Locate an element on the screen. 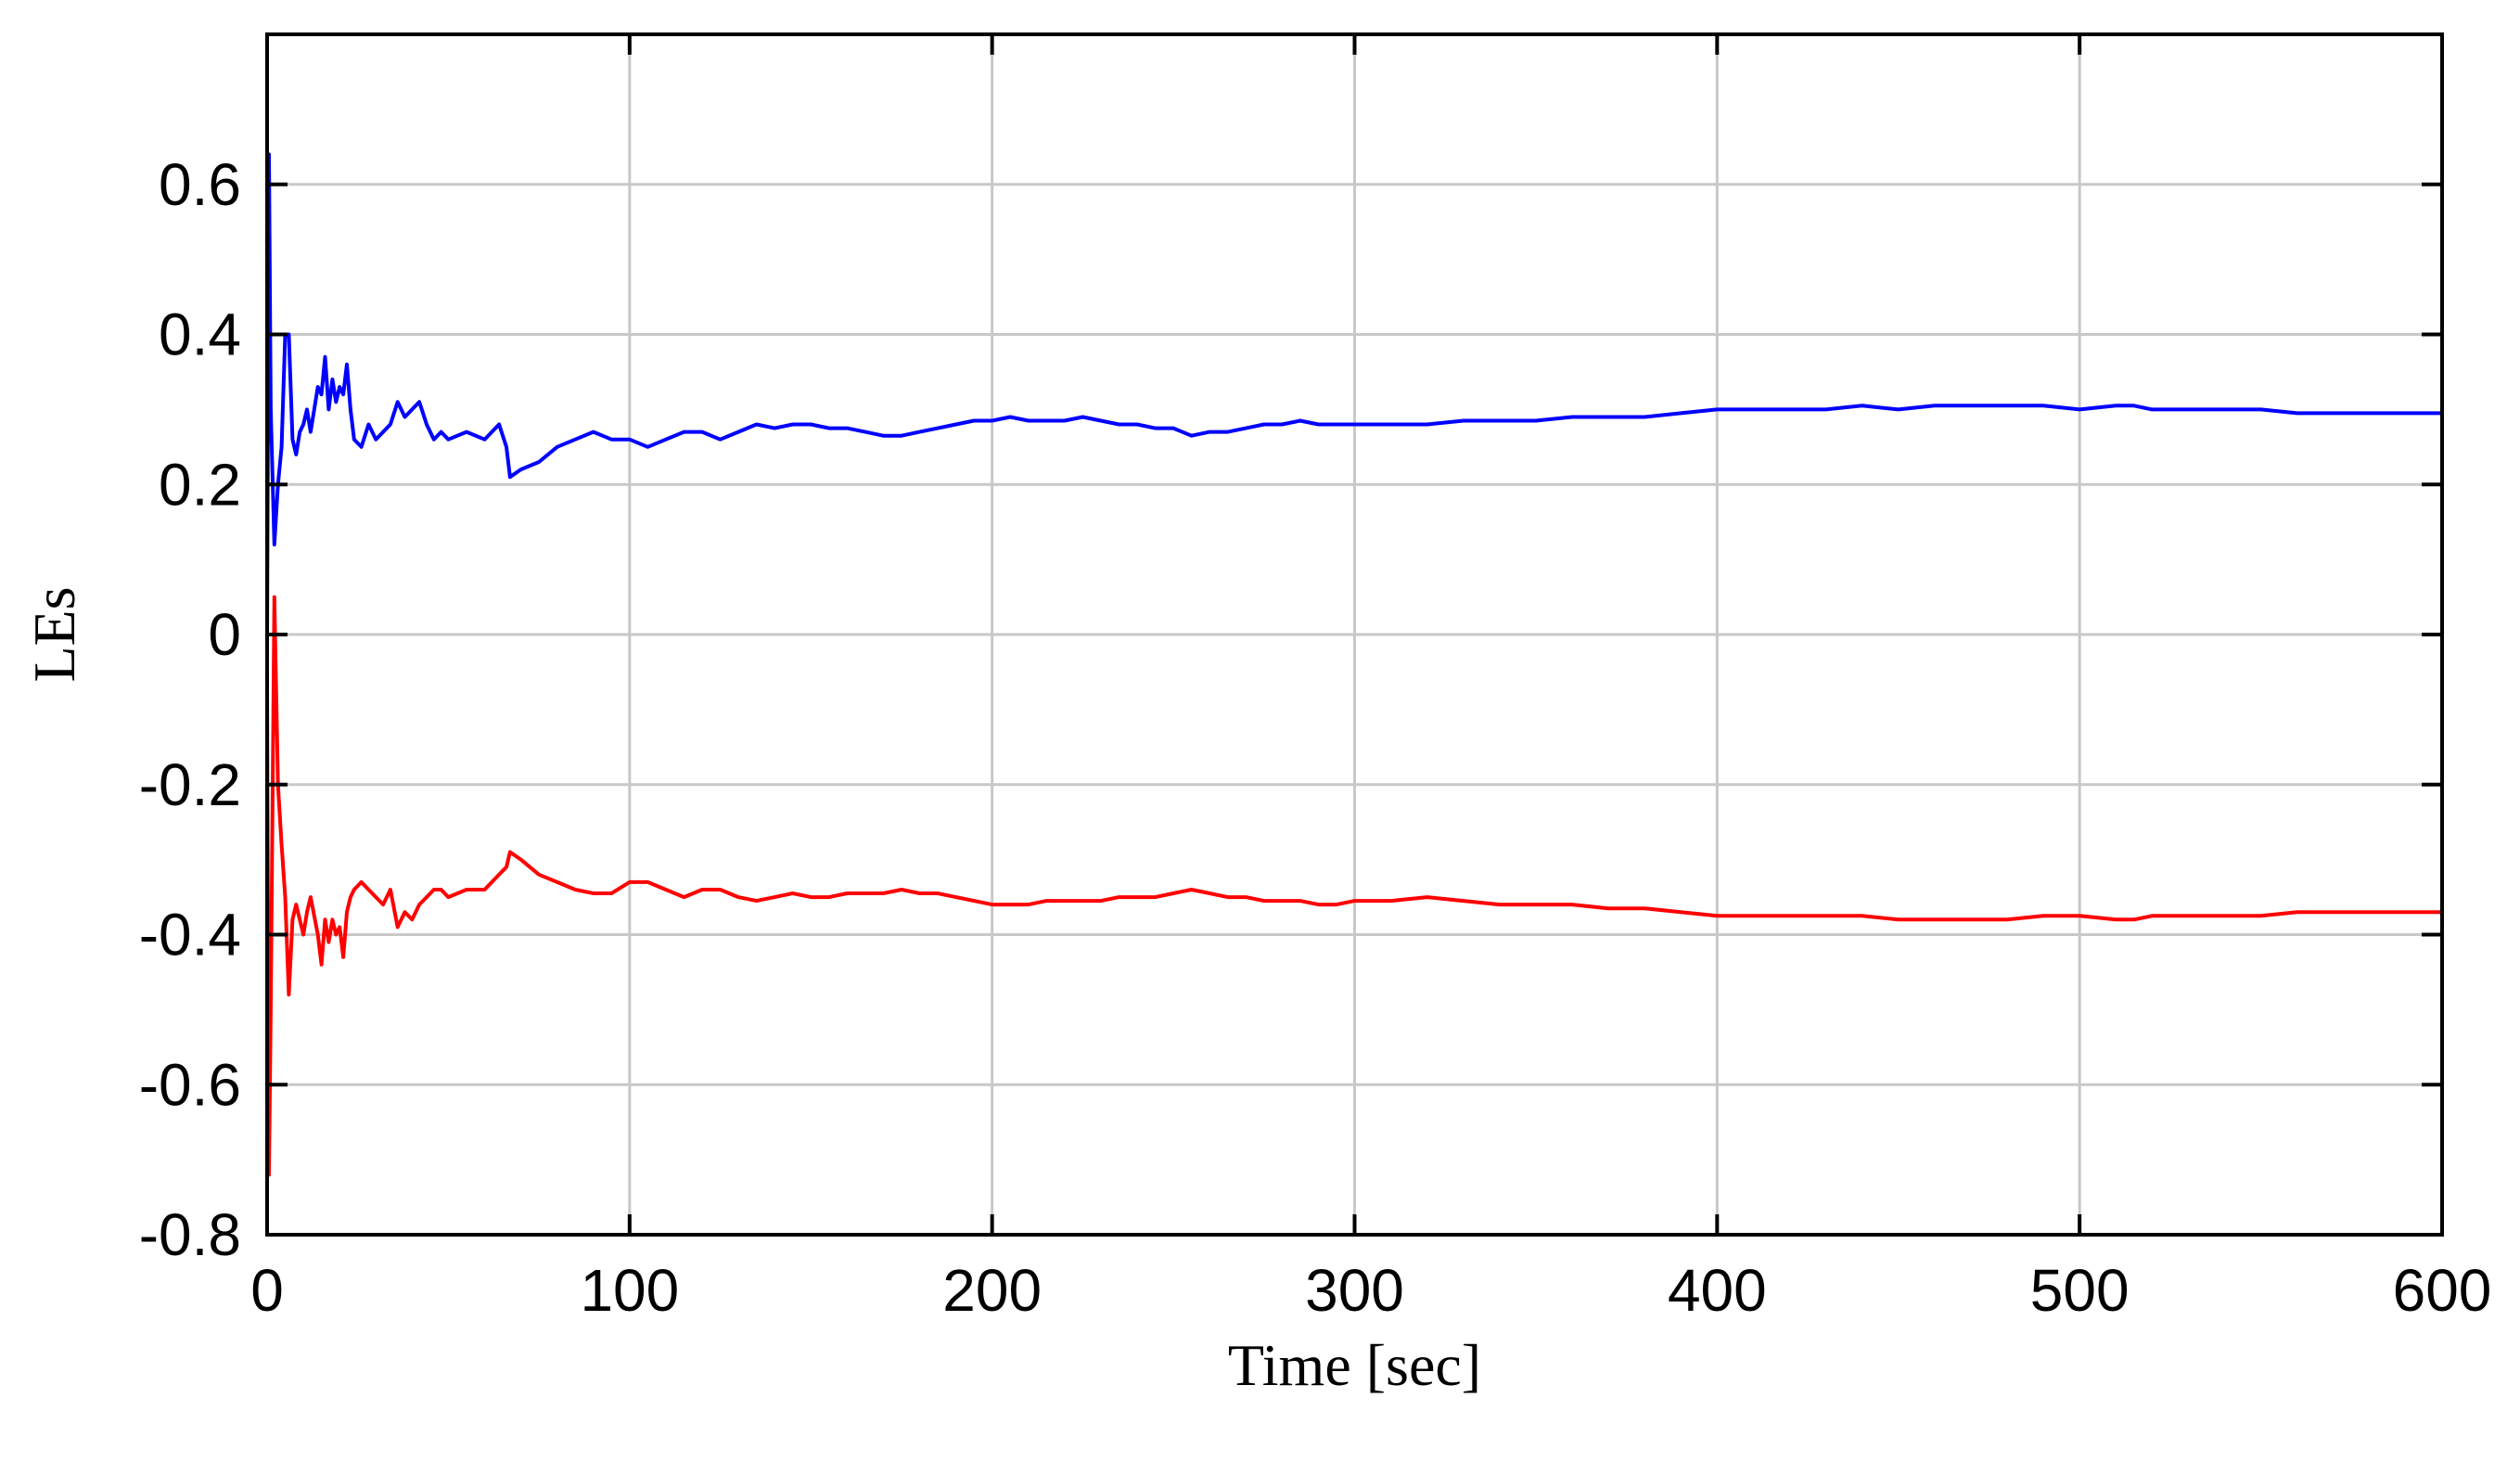 The image size is (2520, 1462). x-tick-label: 400 is located at coordinates (1717, 1290).